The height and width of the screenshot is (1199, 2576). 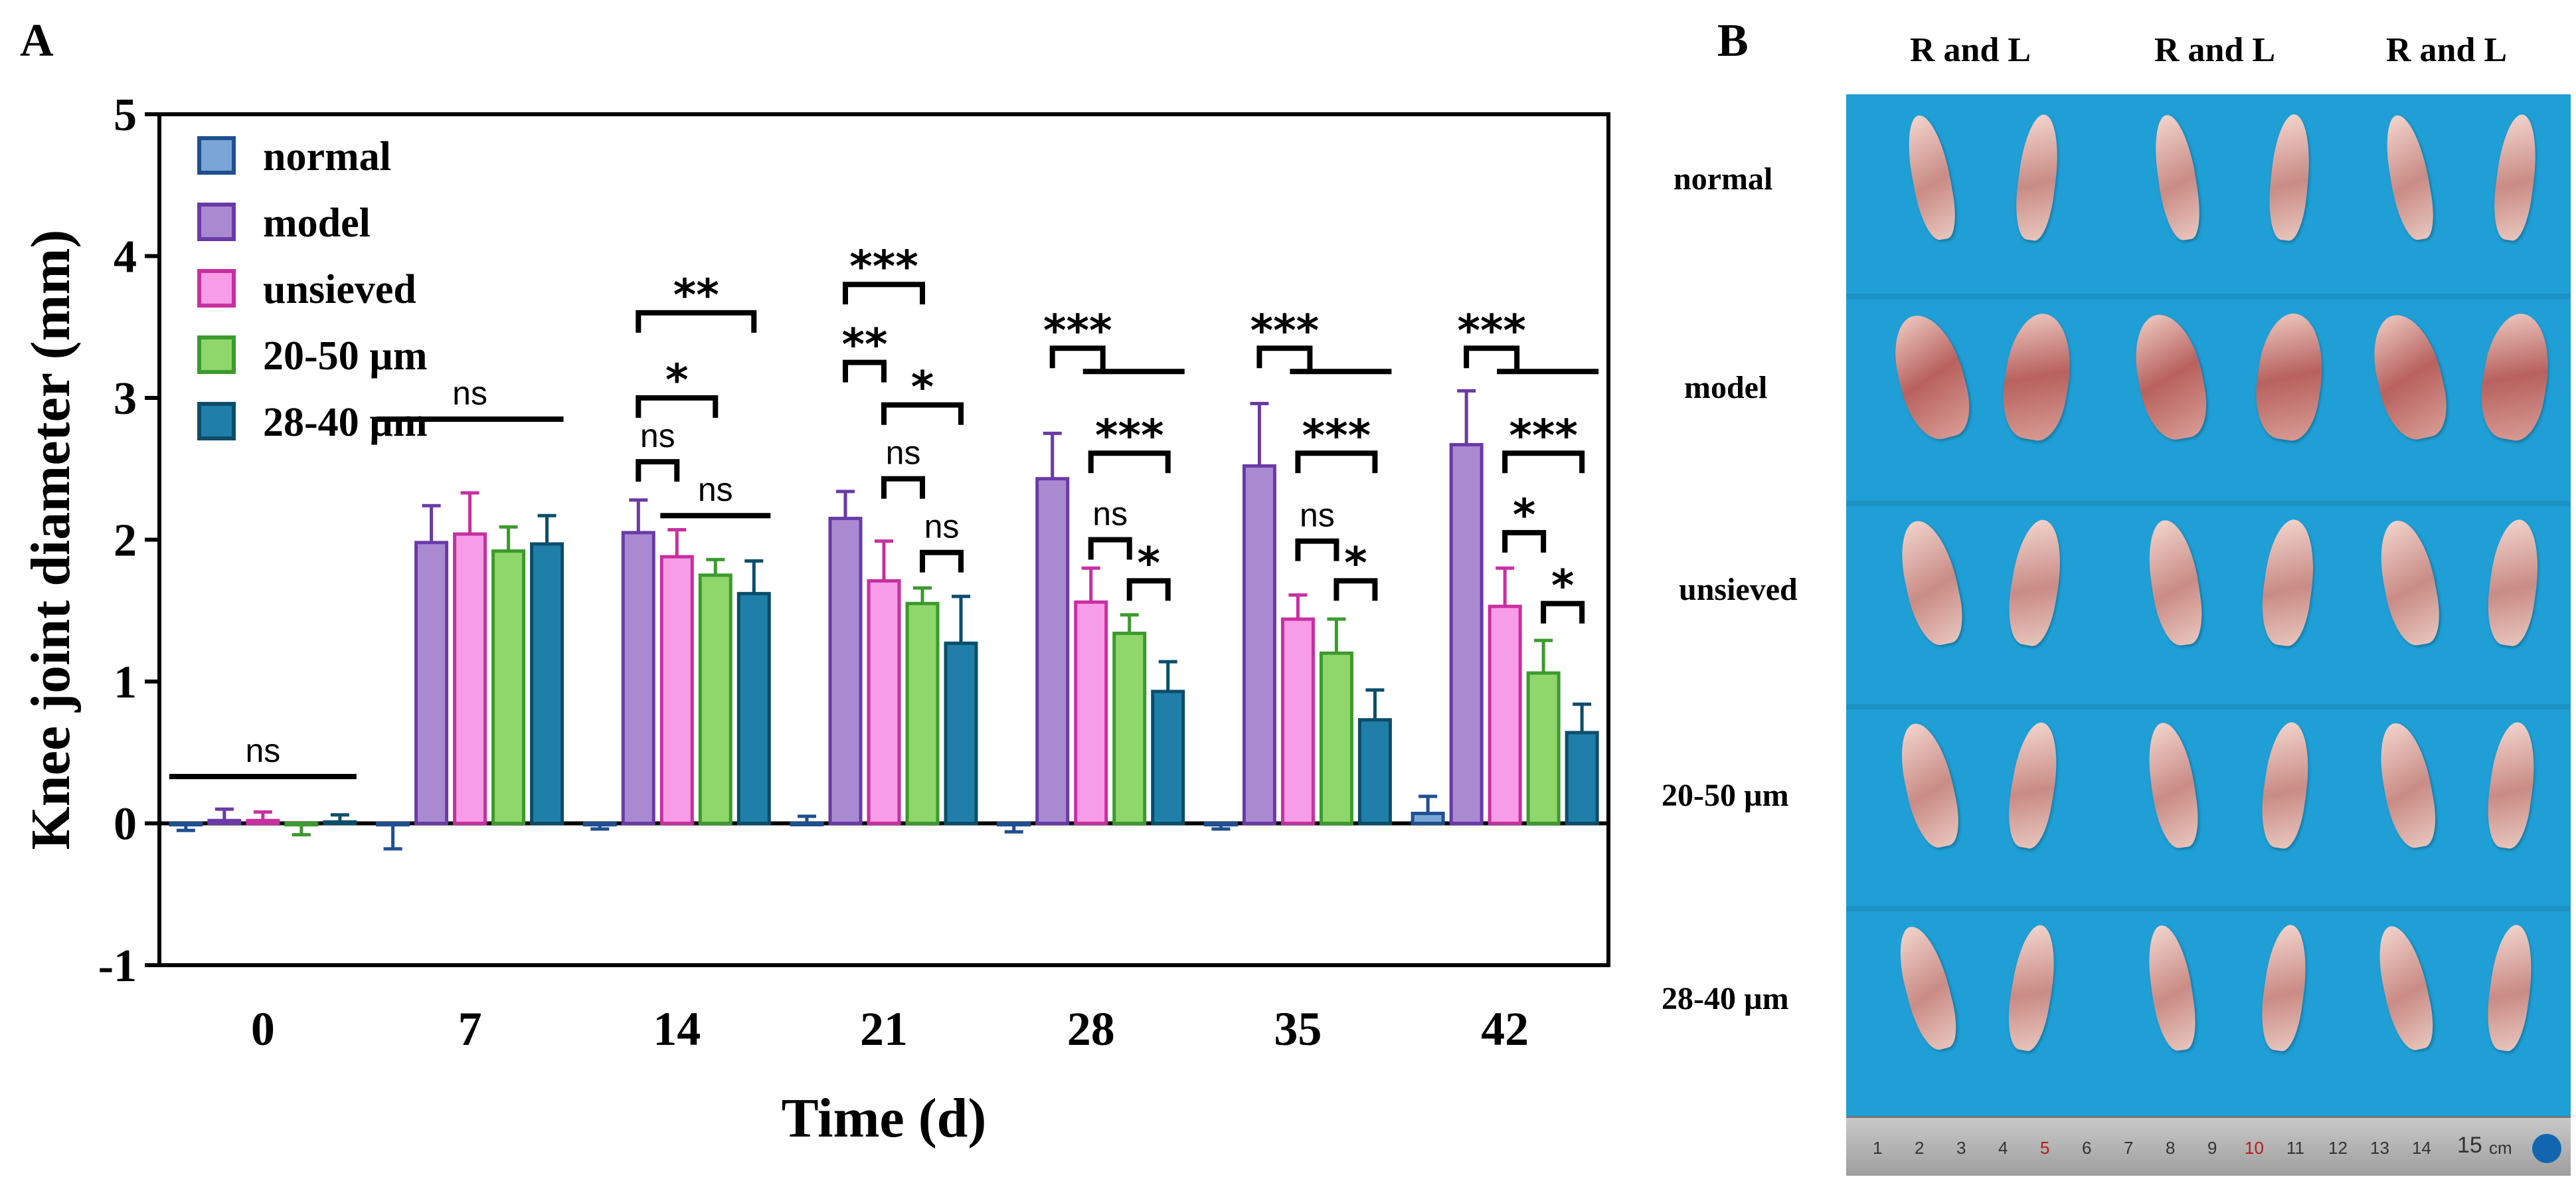 What do you see at coordinates (339, 289) in the screenshot?
I see `legend-label: unsieved` at bounding box center [339, 289].